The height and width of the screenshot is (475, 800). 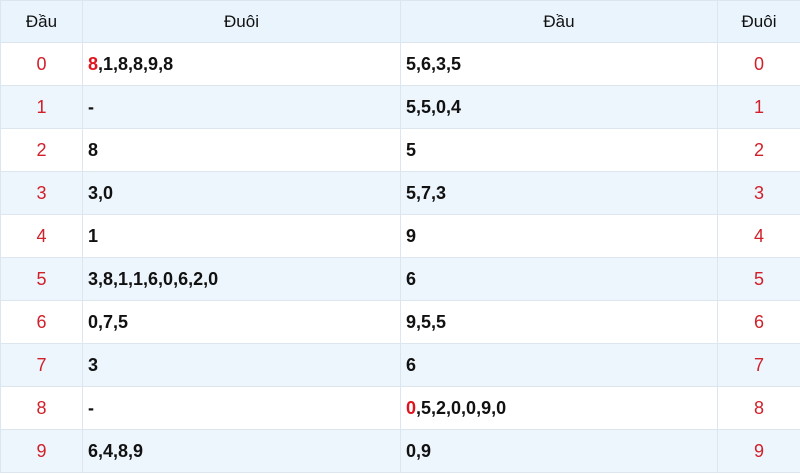 I want to click on head-digit: 4, so click(x=41, y=236).